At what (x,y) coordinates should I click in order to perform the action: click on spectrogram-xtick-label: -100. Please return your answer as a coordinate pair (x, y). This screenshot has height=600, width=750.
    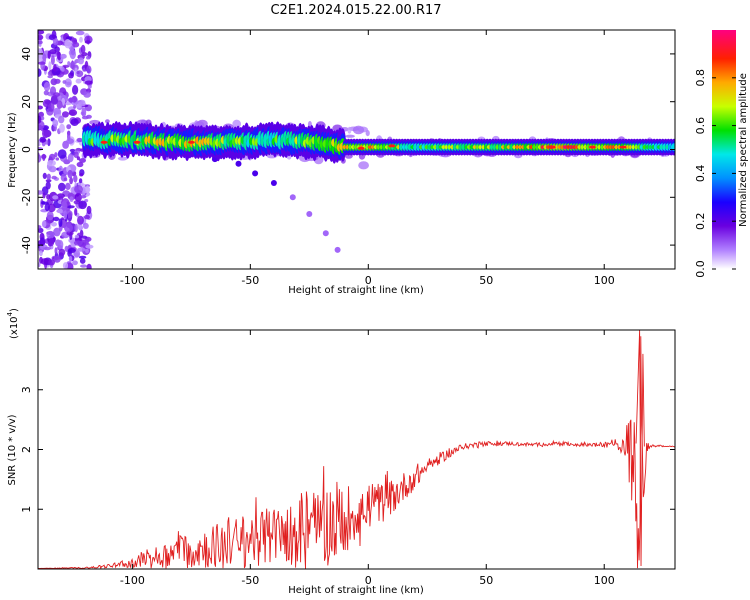
    Looking at the image, I should click on (132, 280).